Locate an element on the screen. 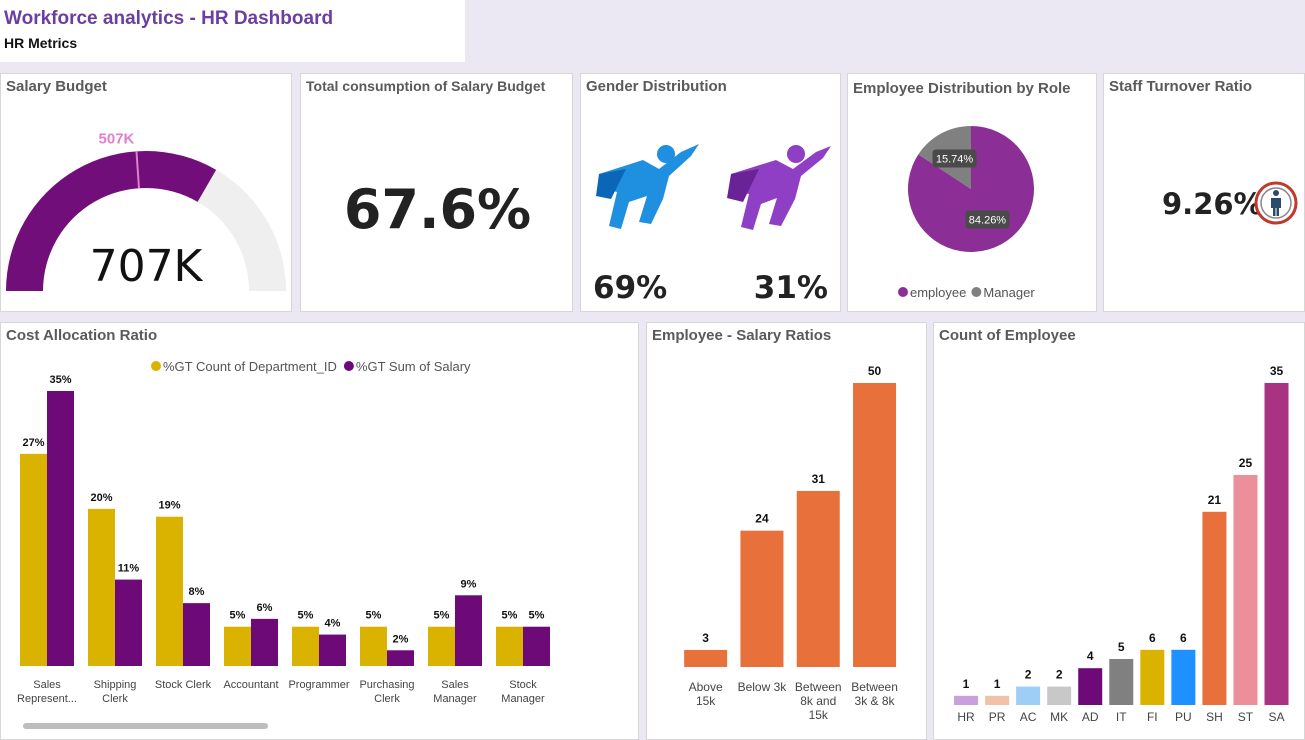 The image size is (1305, 740). legend-label: %GT Sum of Salary is located at coordinates (413, 366).